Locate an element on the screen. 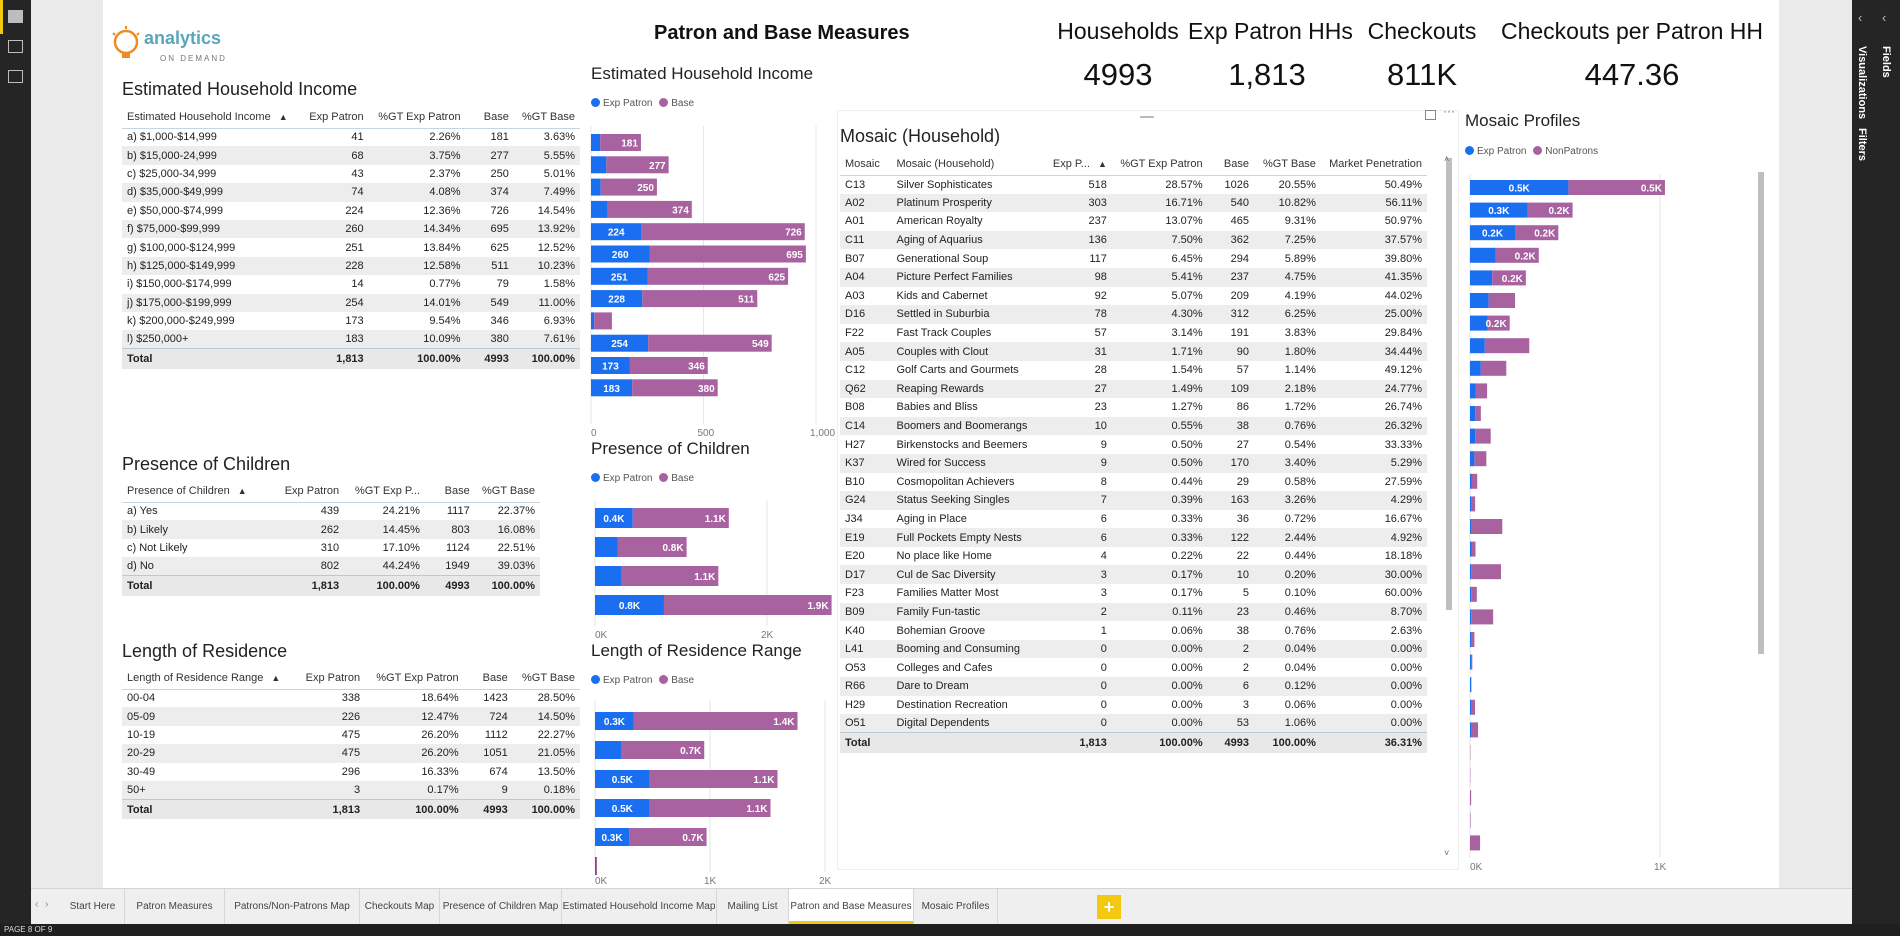  column-header: Length of Residence Range ▲ is located at coordinates (209, 678).